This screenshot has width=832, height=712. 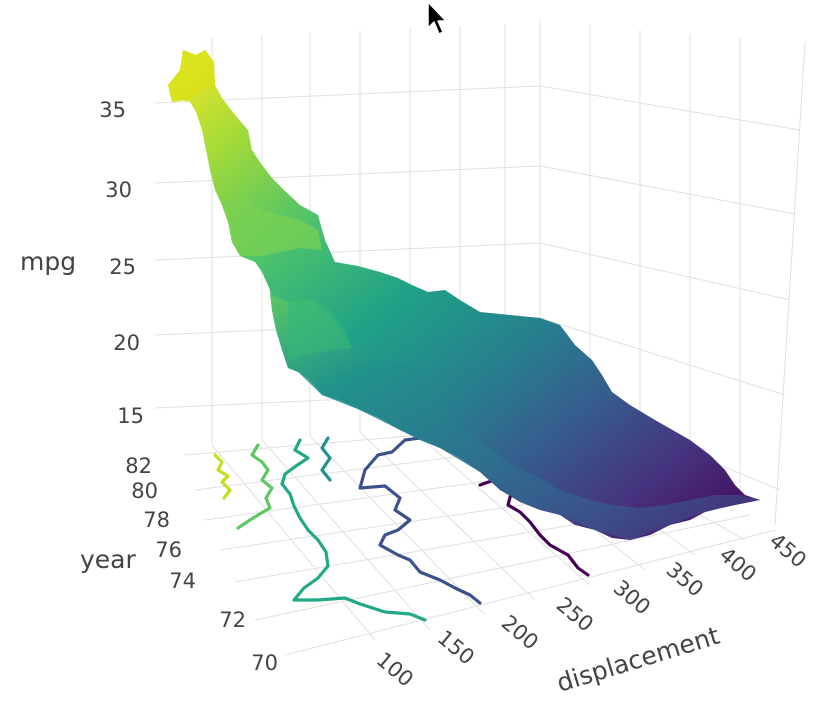 What do you see at coordinates (232, 620) in the screenshot?
I see `y-tick: 72` at bounding box center [232, 620].